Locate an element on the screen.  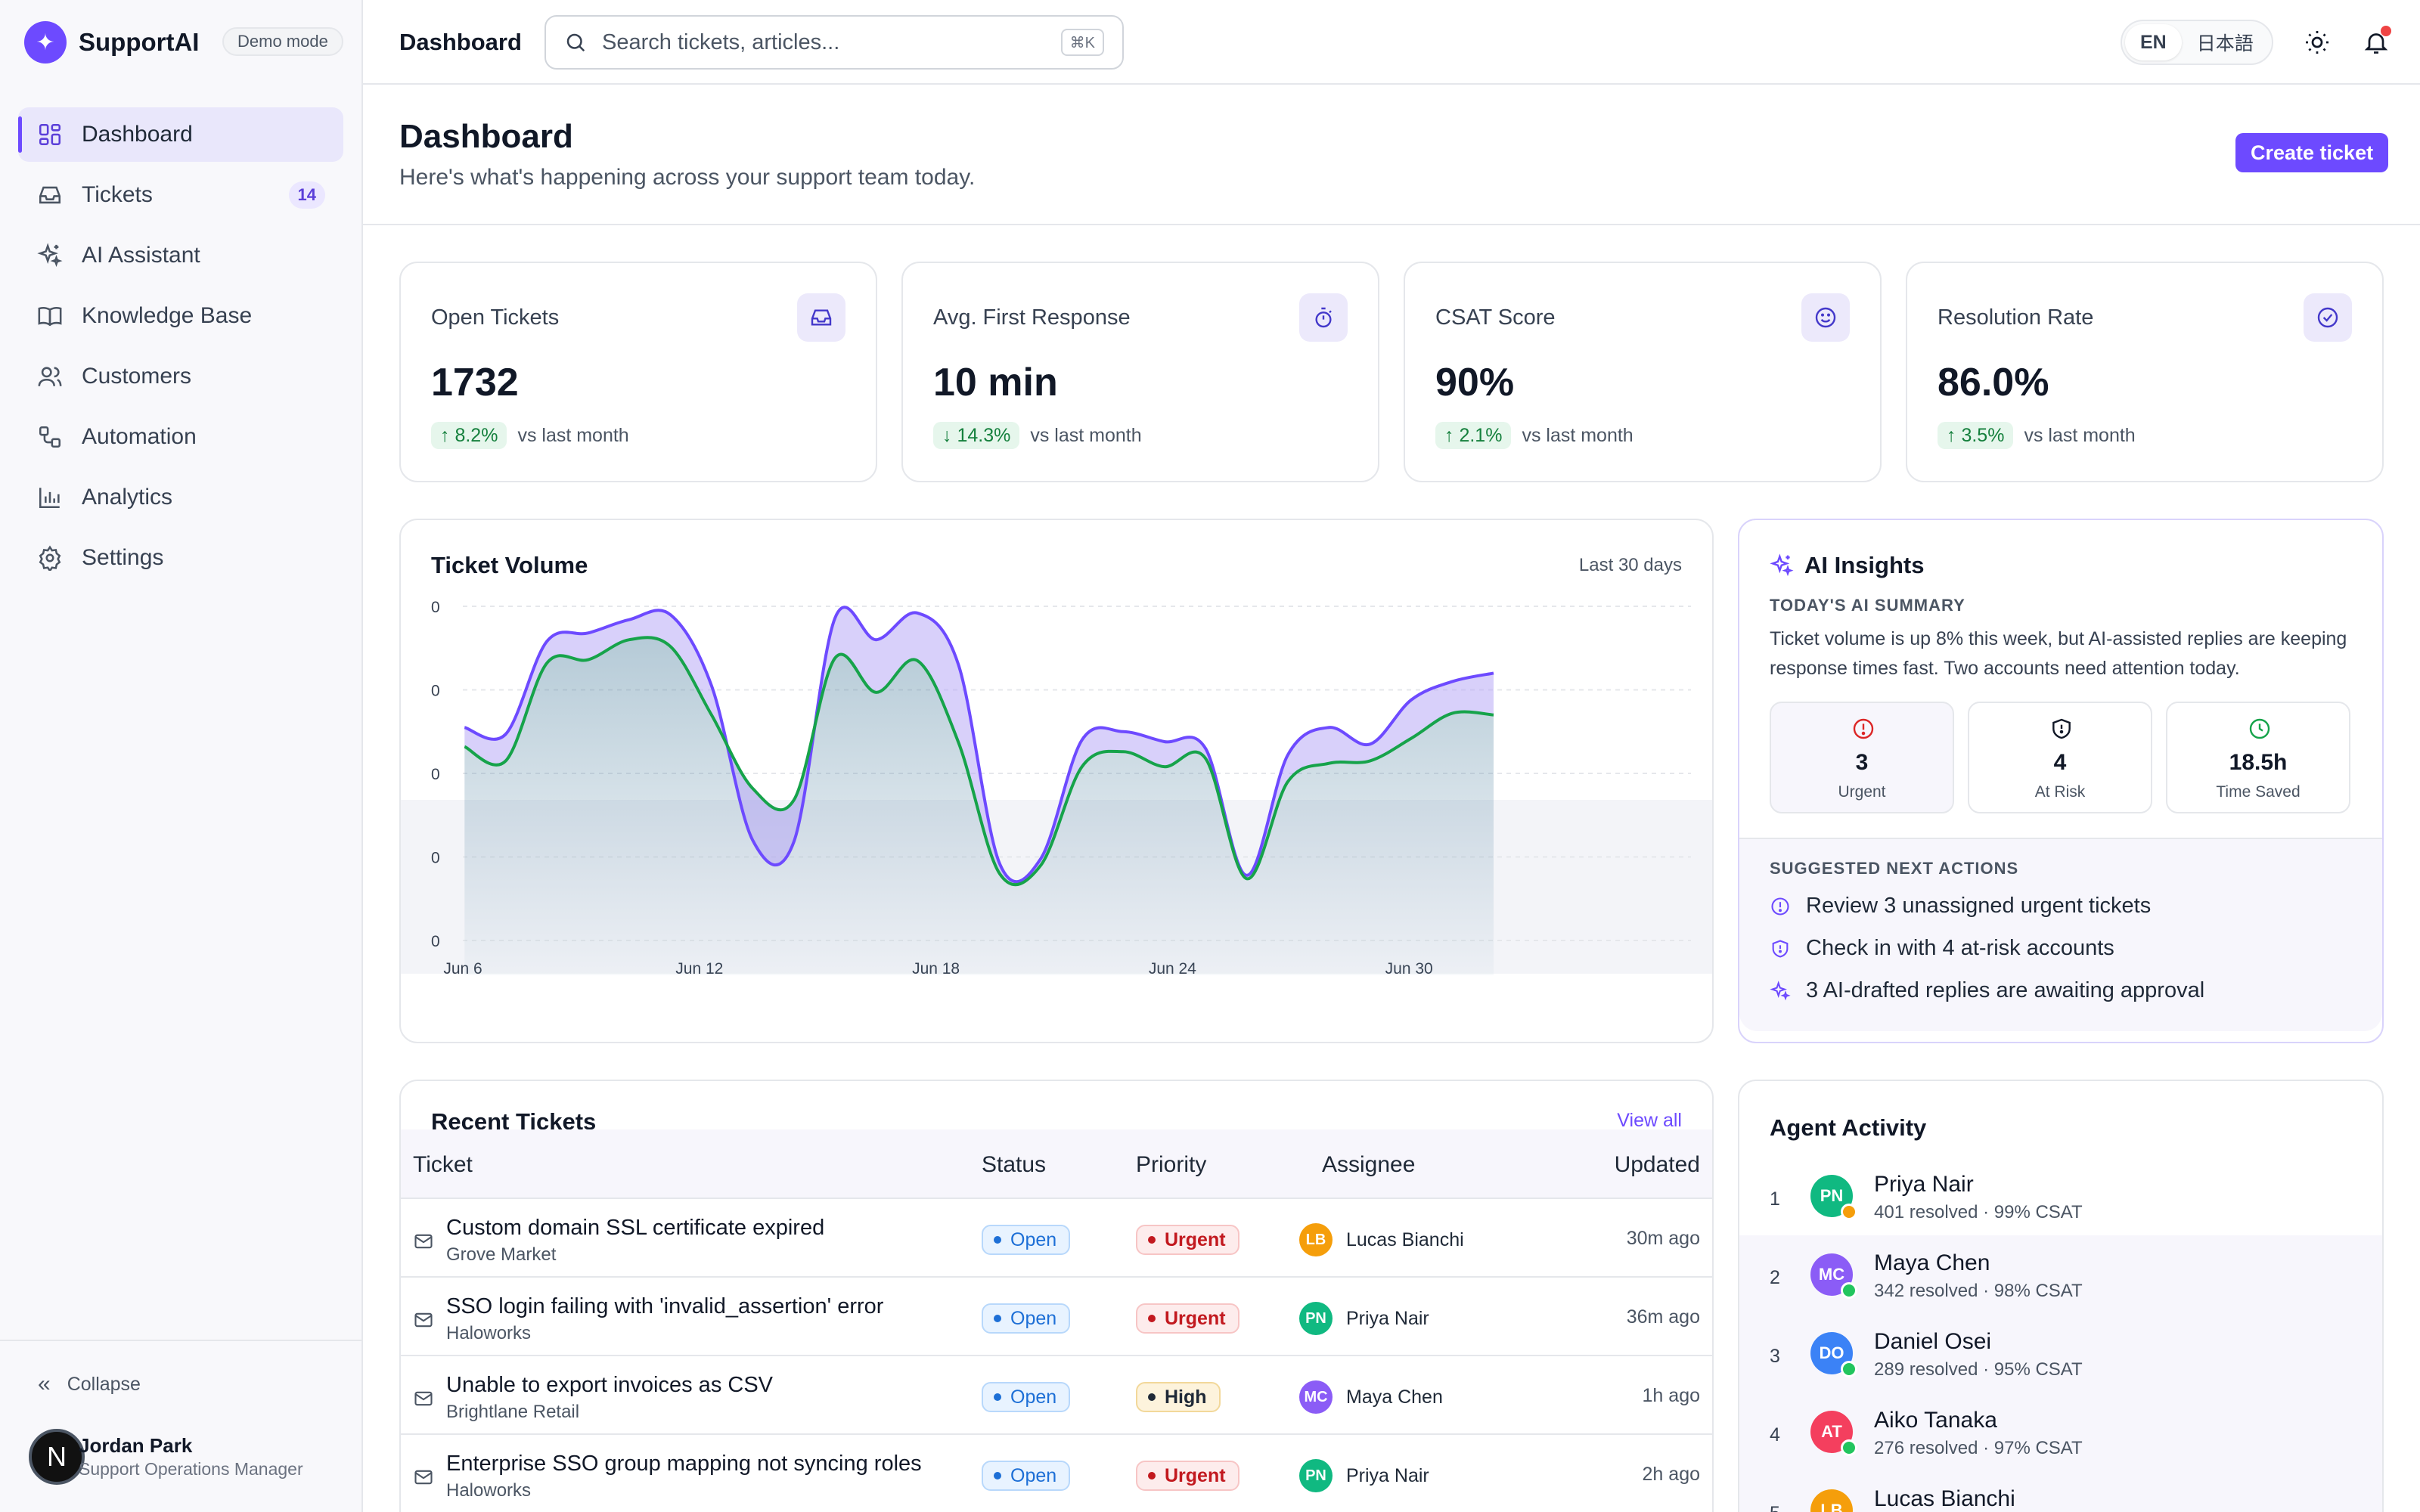
assignee-name: Priya Nair is located at coordinates (1387, 1318).